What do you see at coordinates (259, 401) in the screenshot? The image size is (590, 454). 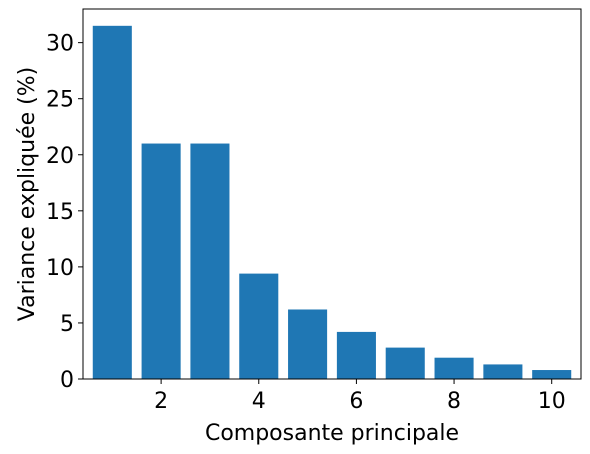 I see `x-tick-label-4: 4` at bounding box center [259, 401].